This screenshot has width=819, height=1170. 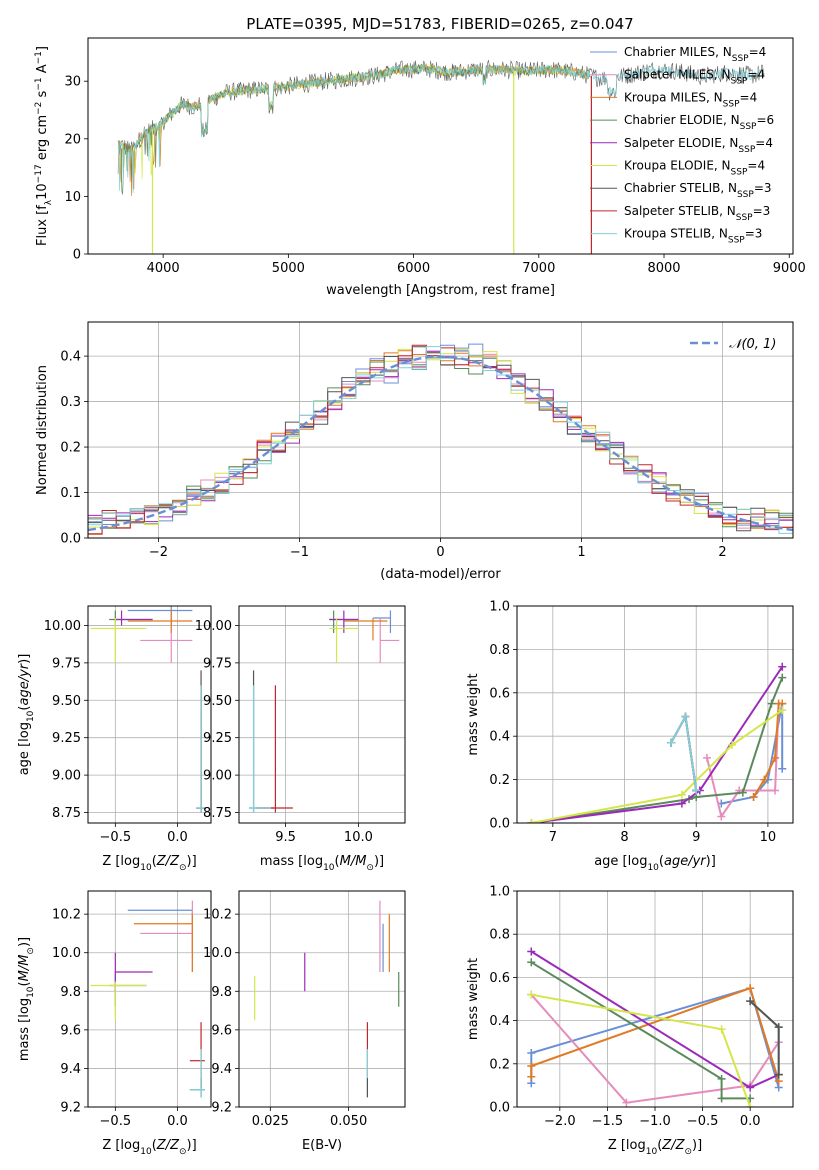 I want to click on legend-label: Kroupa STELIB, NSSP=3, so click(x=693, y=236).